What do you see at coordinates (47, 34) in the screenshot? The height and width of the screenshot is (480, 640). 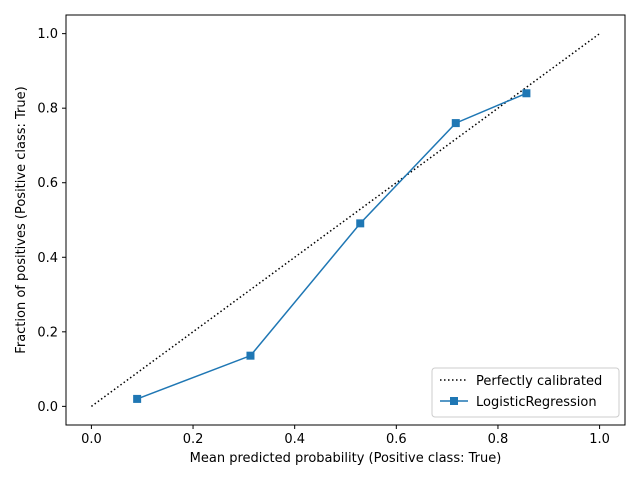 I see `y-tick-label: 1.0` at bounding box center [47, 34].